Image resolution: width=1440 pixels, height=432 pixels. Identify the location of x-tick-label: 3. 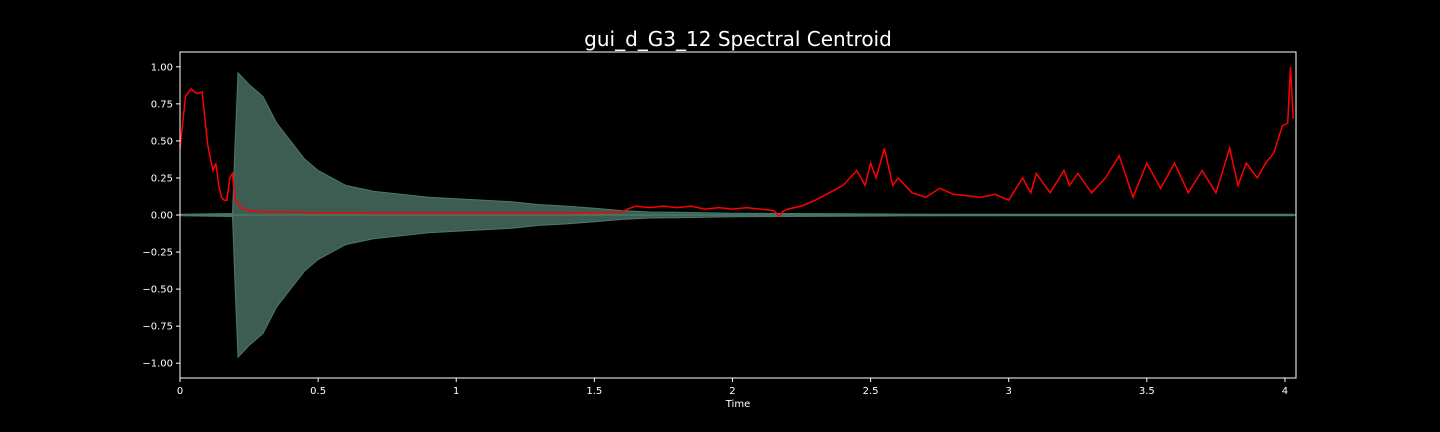
(1009, 391).